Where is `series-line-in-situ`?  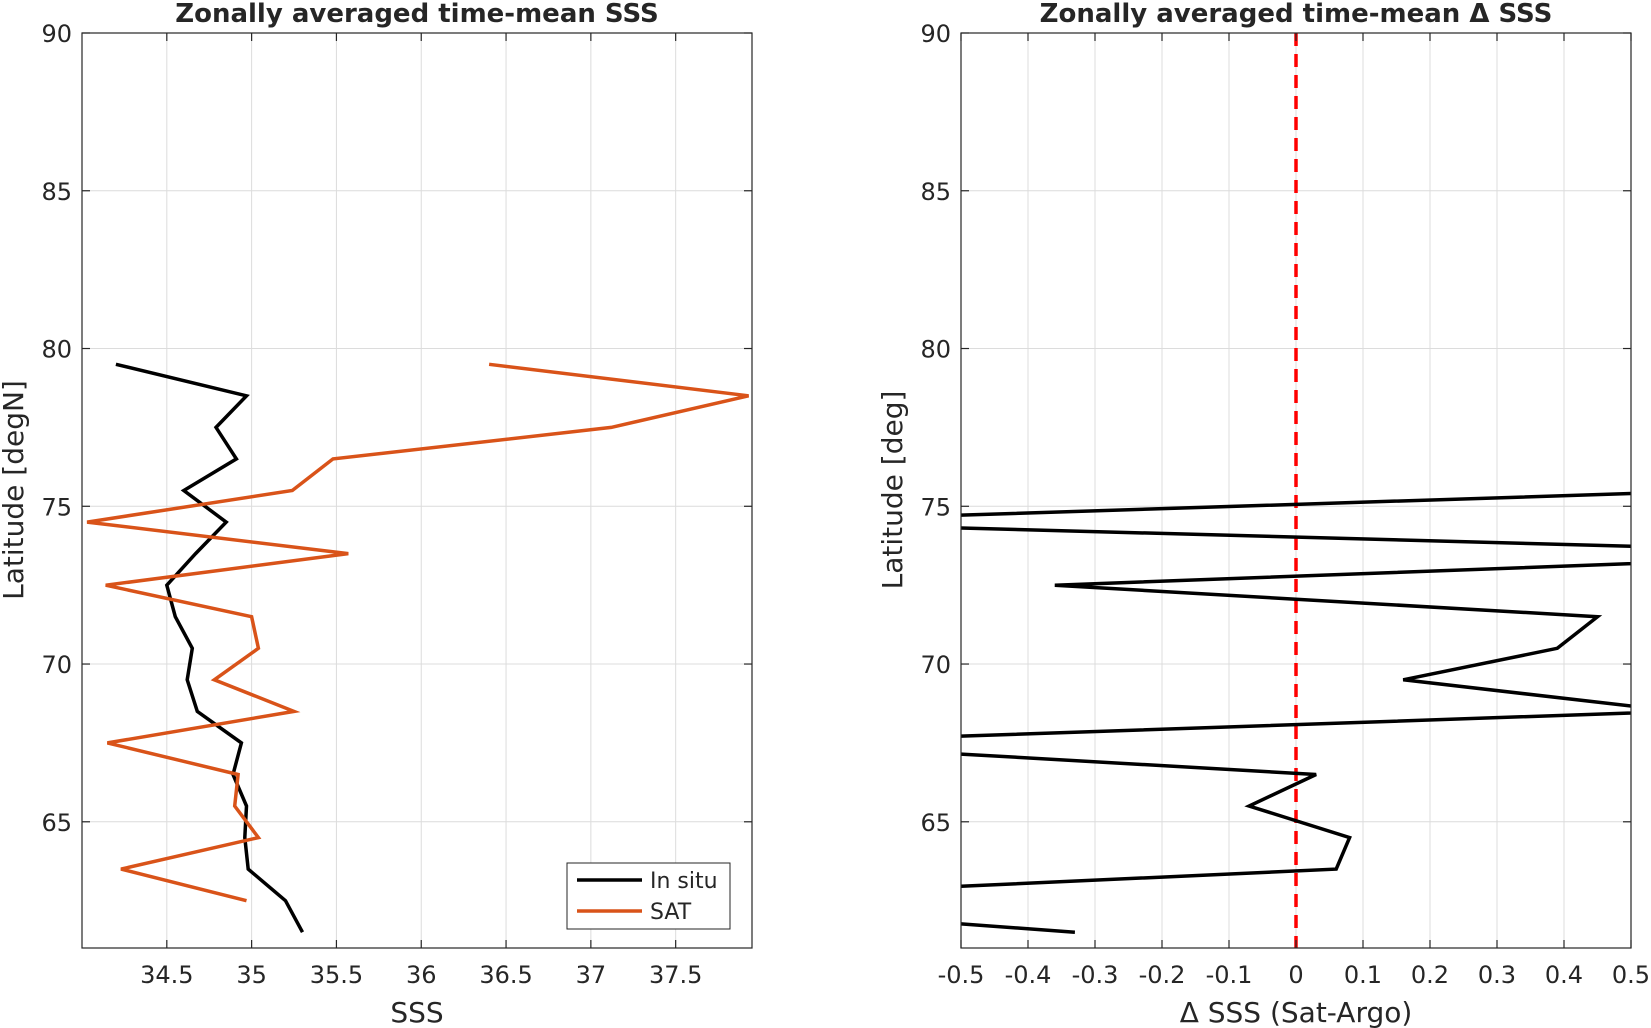 series-line-in-situ is located at coordinates (210, 648).